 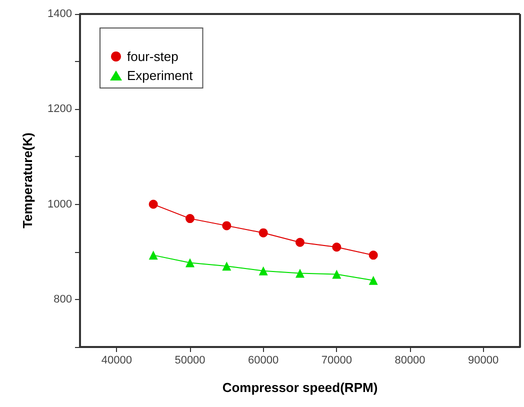 I want to click on x-tick-label: 60000, so click(x=263, y=360).